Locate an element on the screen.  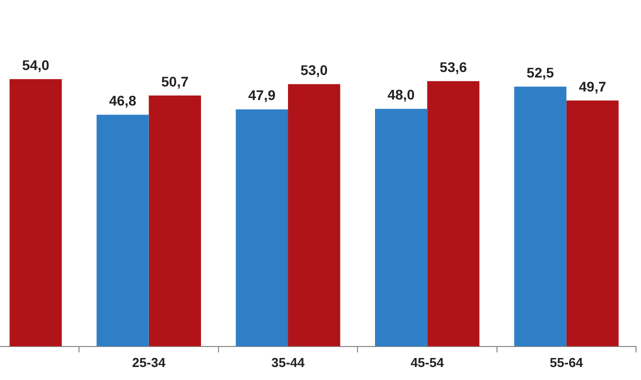
data-label: 46,8 is located at coordinates (123, 100).